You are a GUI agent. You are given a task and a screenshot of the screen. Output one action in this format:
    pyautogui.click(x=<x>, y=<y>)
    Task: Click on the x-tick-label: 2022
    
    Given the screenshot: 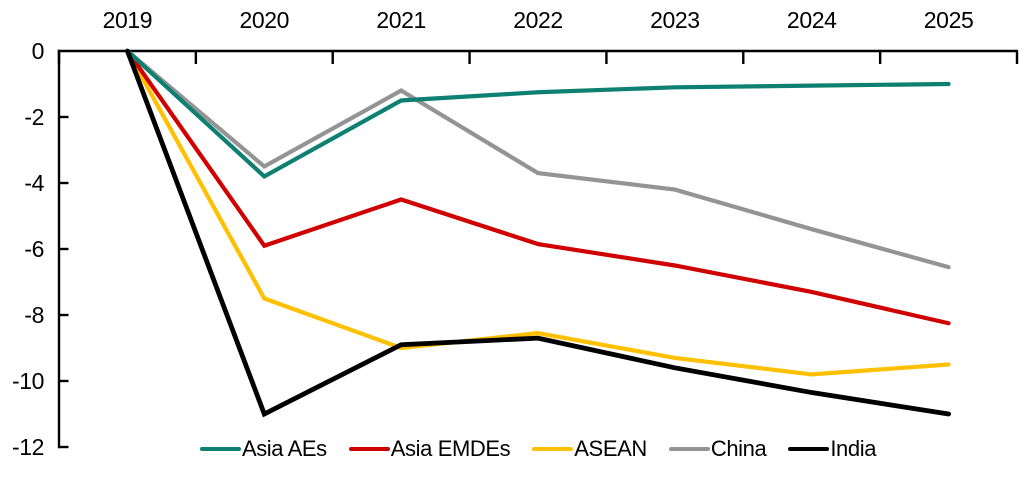 What is the action you would take?
    pyautogui.click(x=538, y=20)
    